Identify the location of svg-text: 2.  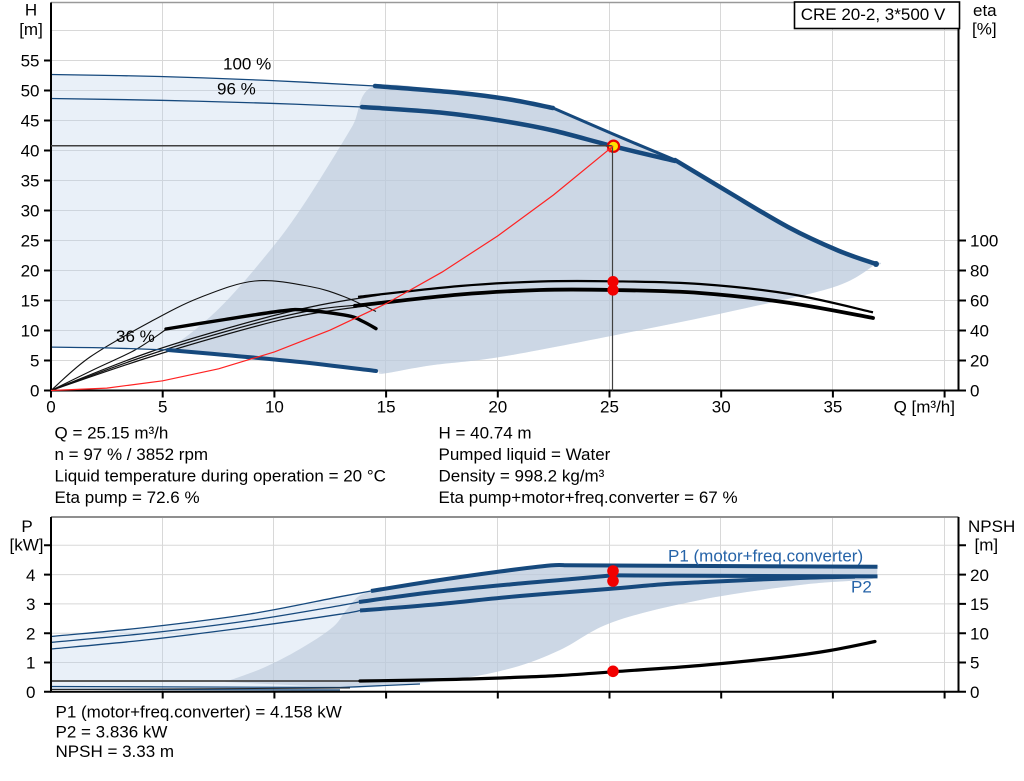
(30, 633).